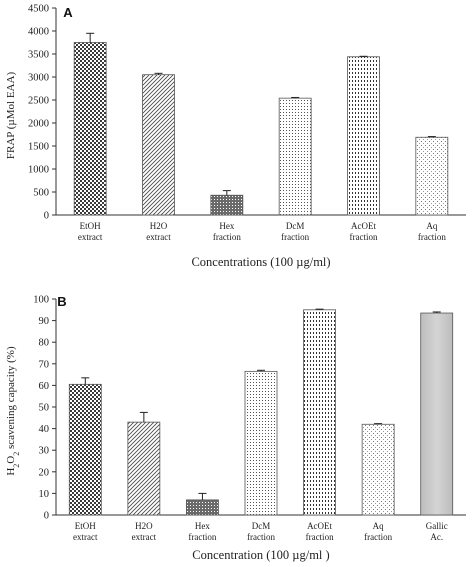  I want to click on y-tick-label: 60, so click(44, 386).